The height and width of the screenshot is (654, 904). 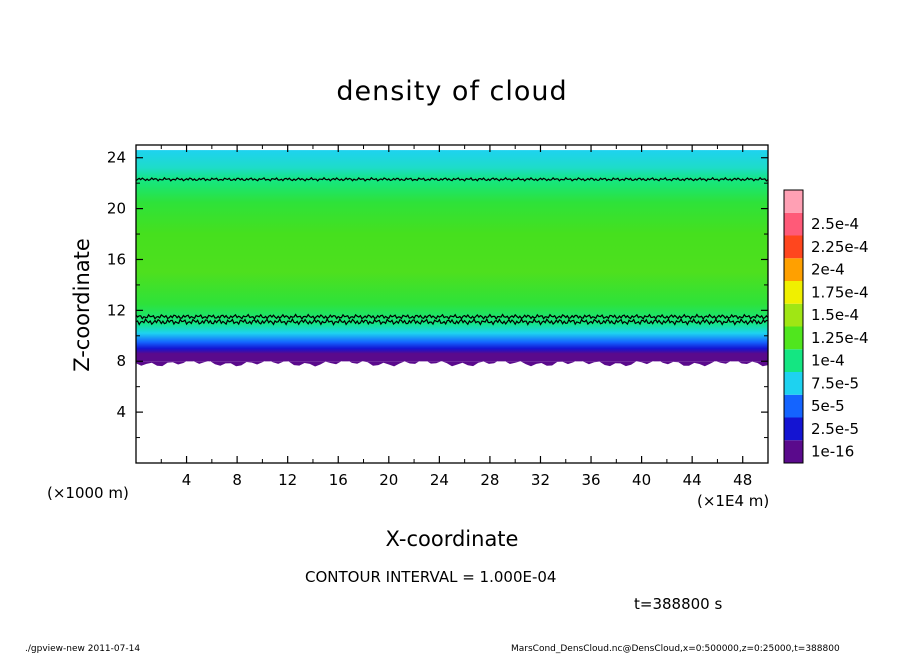 I want to click on contour-line-lower, so click(x=451, y=321).